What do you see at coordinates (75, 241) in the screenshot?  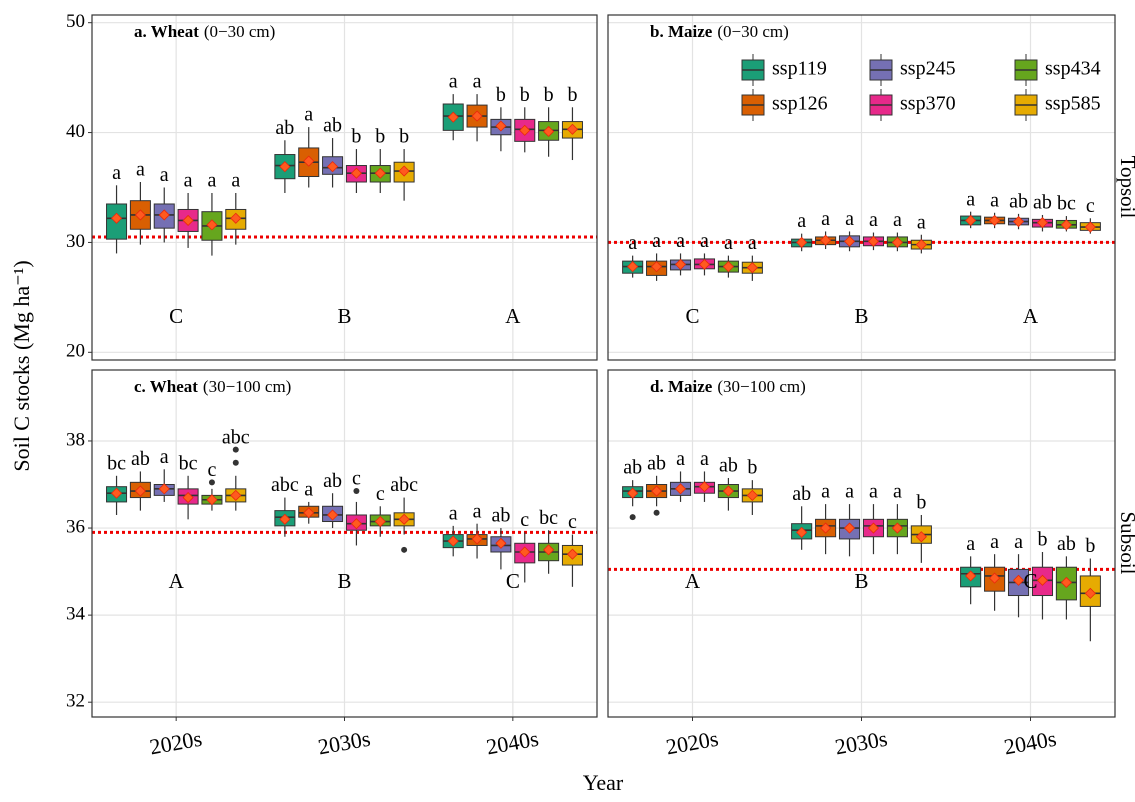 I see `y-tick-label: 30` at bounding box center [75, 241].